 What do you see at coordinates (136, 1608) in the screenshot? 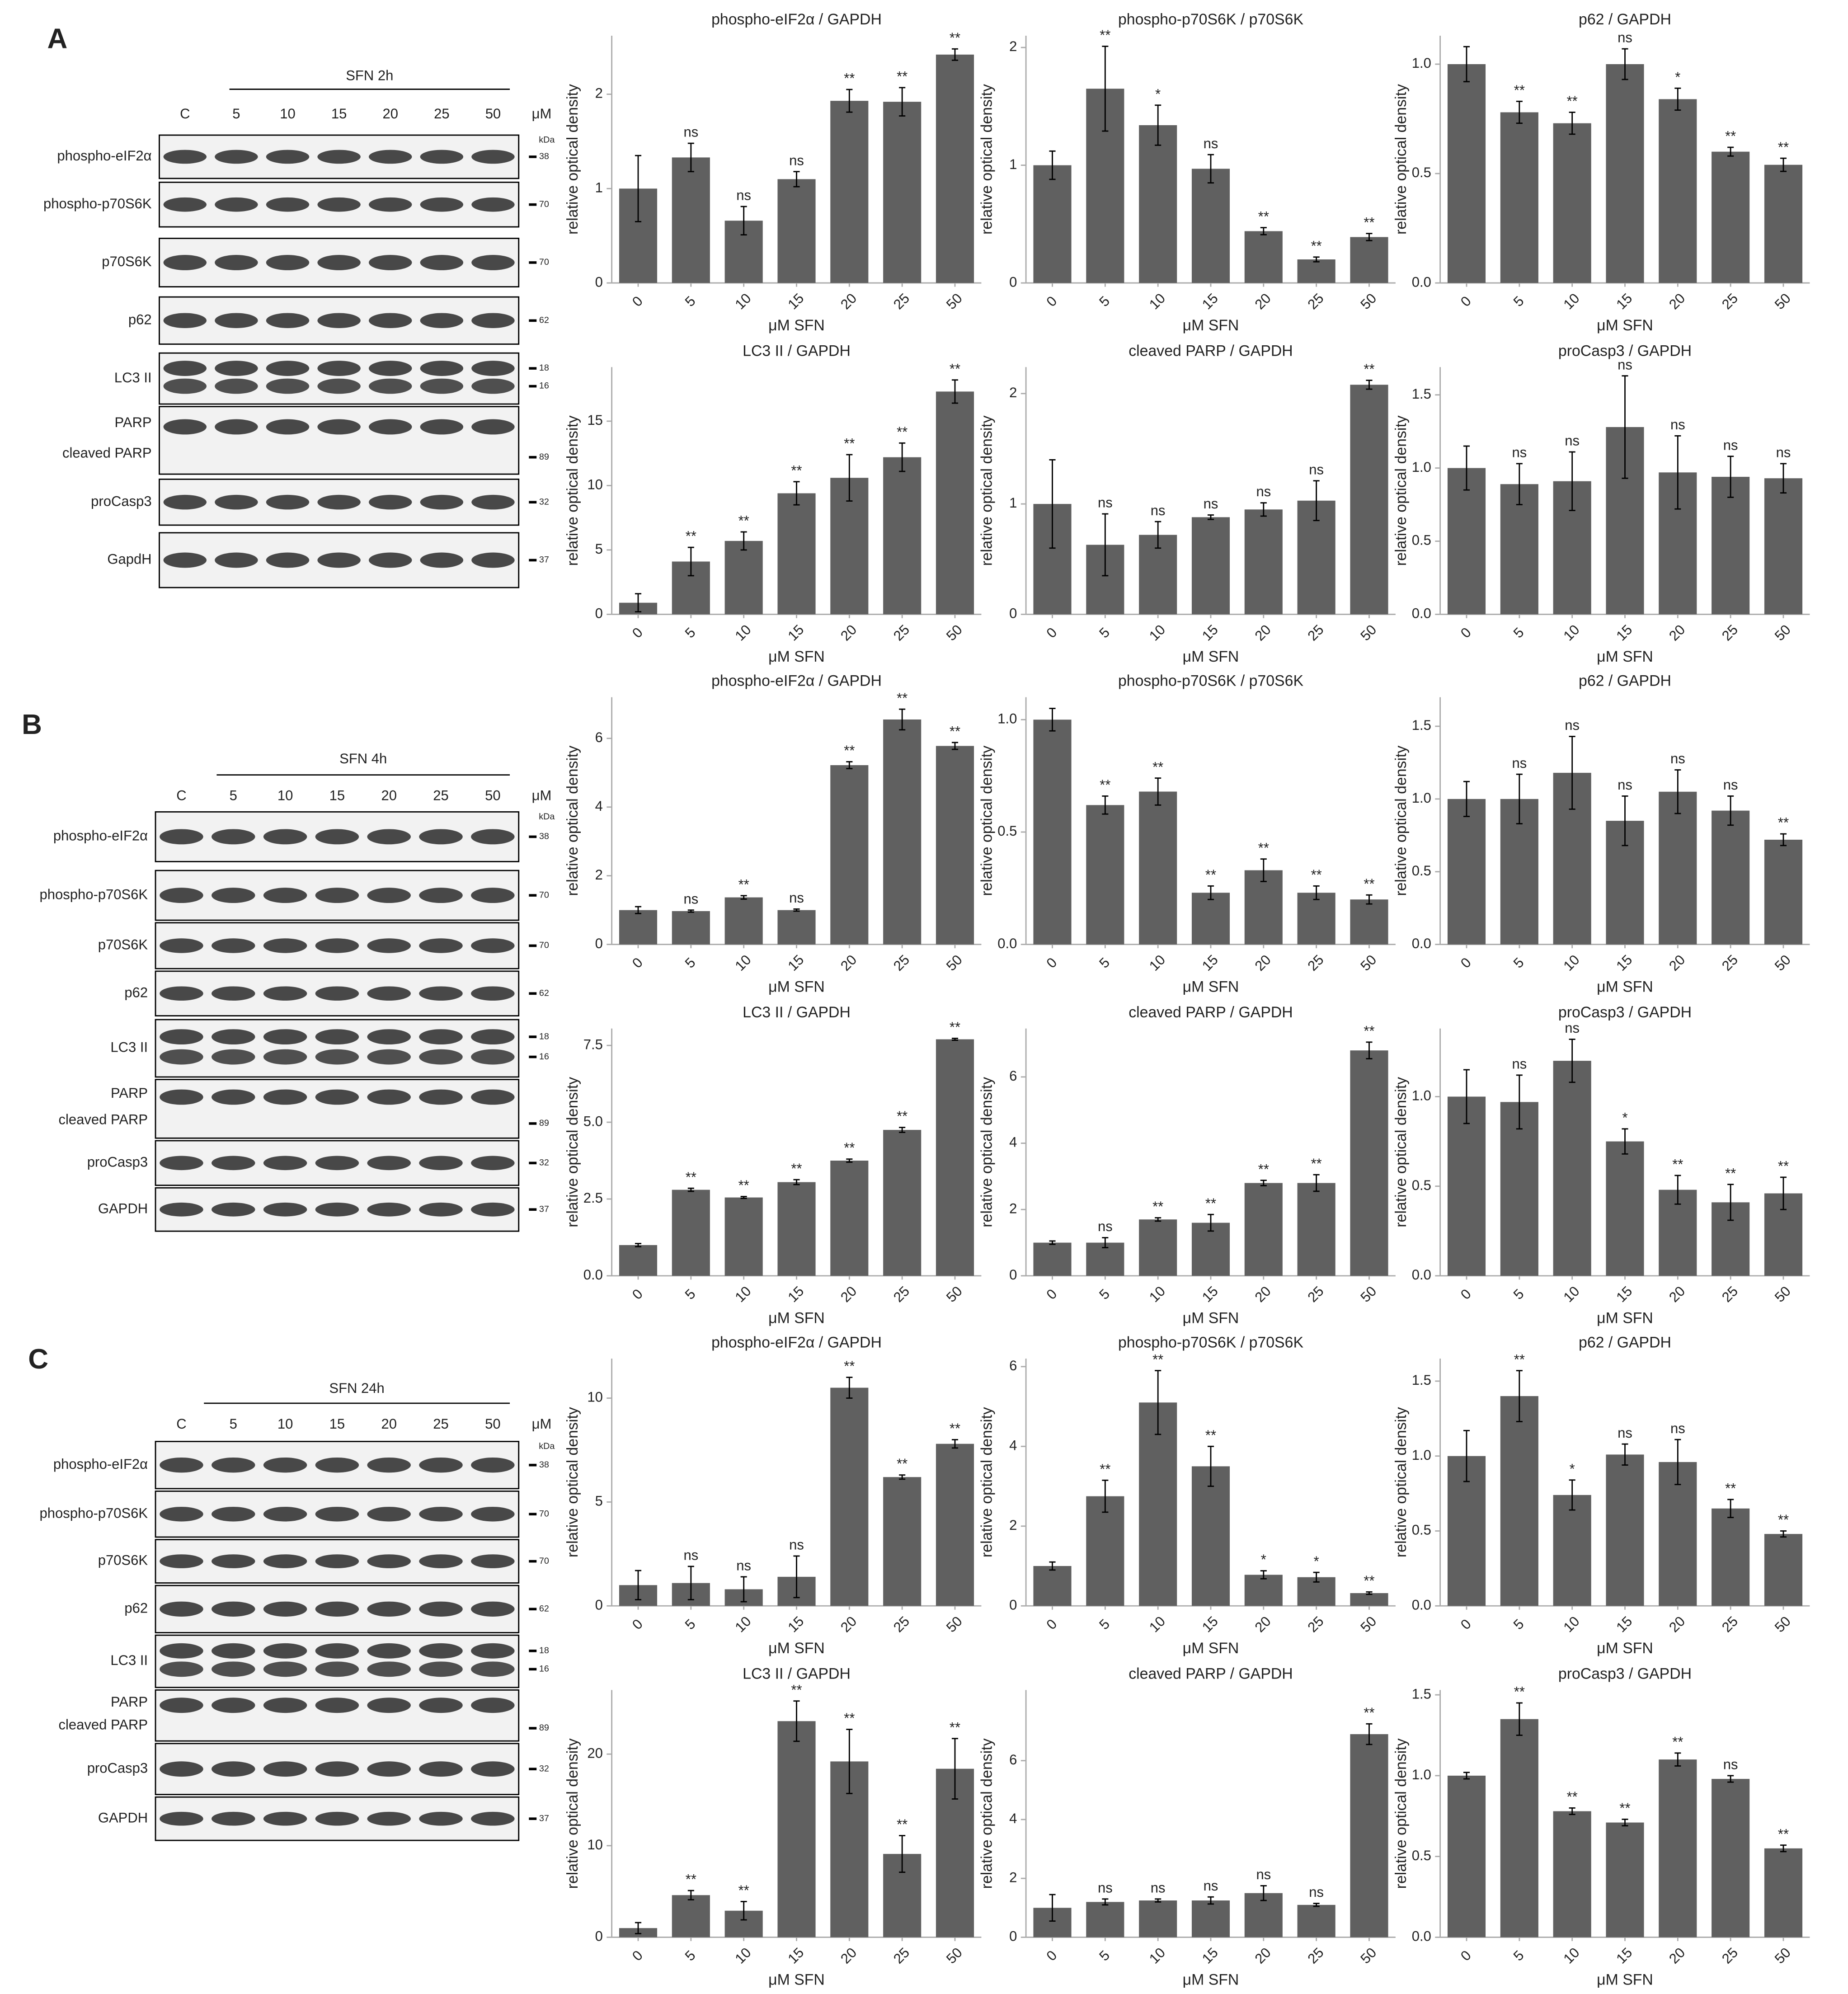
I see `blot-row-label: p62` at bounding box center [136, 1608].